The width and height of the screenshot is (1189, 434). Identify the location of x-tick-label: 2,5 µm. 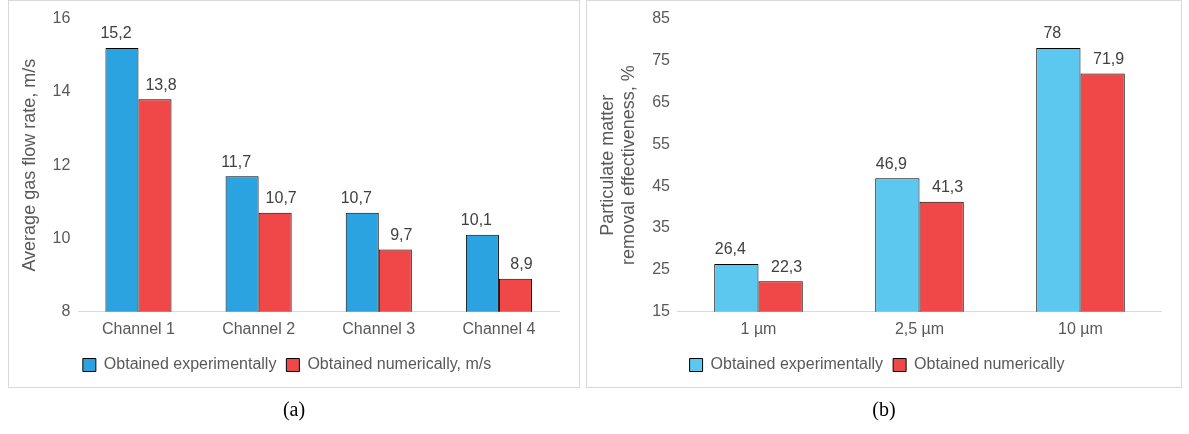
(919, 328).